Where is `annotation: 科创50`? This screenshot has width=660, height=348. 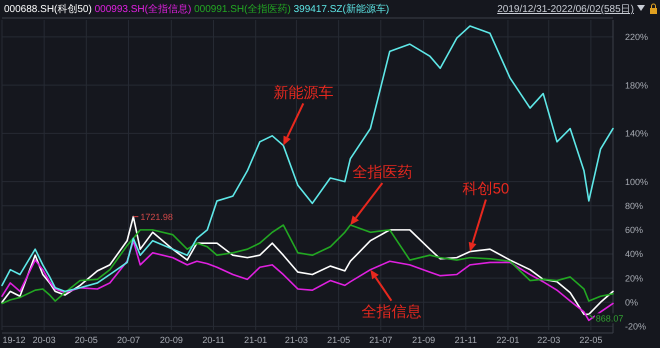 annotation: 科创50 is located at coordinates (486, 189).